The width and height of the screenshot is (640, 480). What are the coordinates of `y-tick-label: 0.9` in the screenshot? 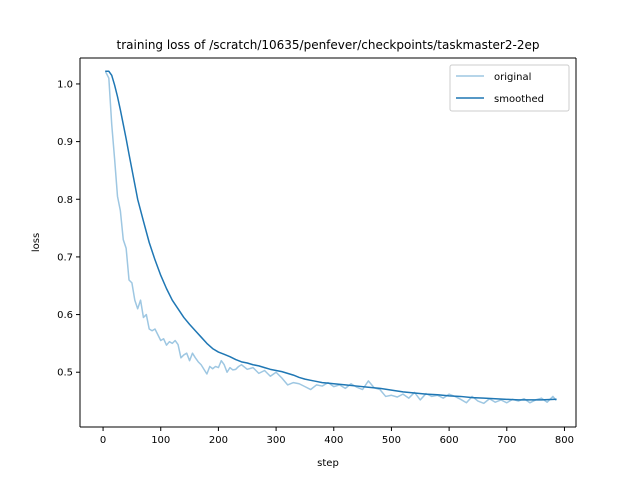 It's located at (65, 142).